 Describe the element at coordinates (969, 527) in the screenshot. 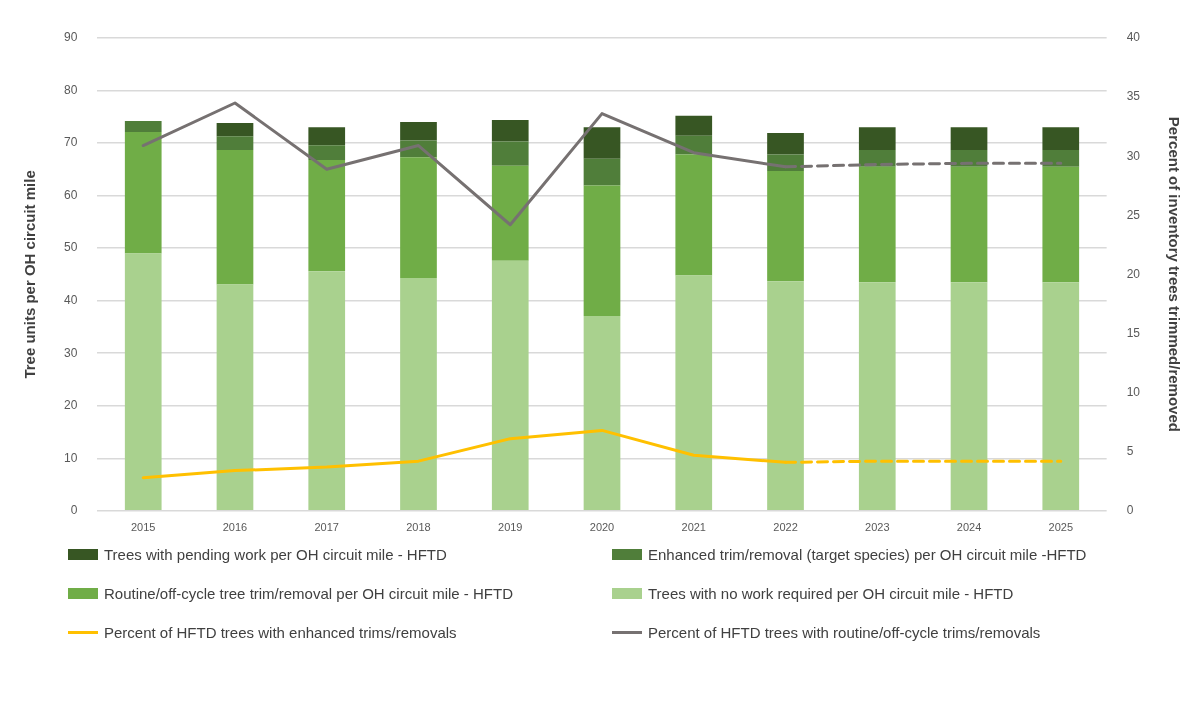

I see `x-tick-label: 2024` at that location.